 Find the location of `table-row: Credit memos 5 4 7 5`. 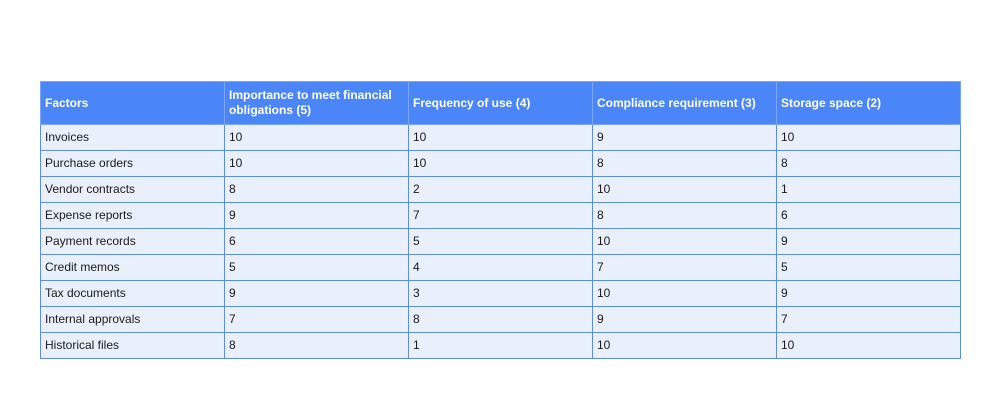

table-row: Credit memos 5 4 7 5 is located at coordinates (500, 267).